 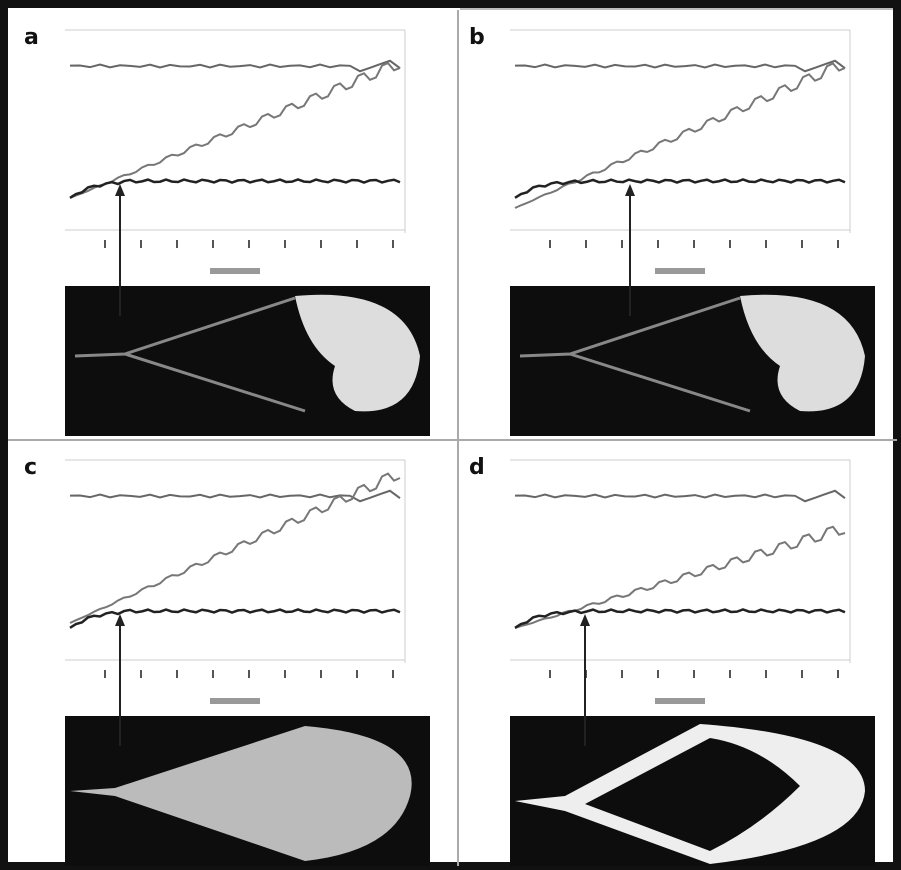 I want to click on panel-label: b, so click(x=477, y=37).